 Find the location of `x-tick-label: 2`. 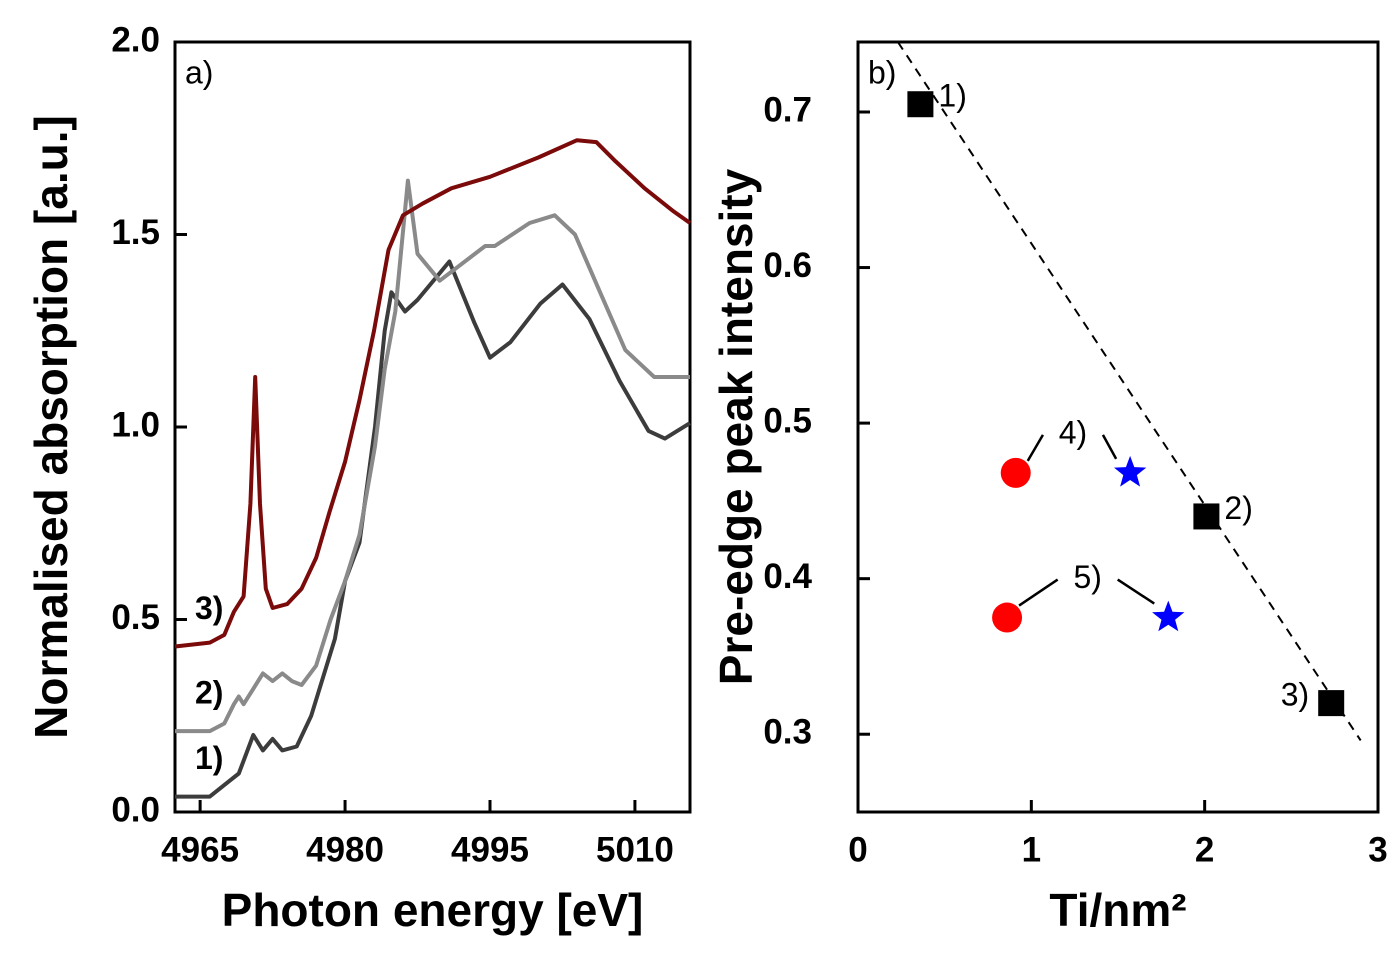

x-tick-label: 2 is located at coordinates (1204, 849).